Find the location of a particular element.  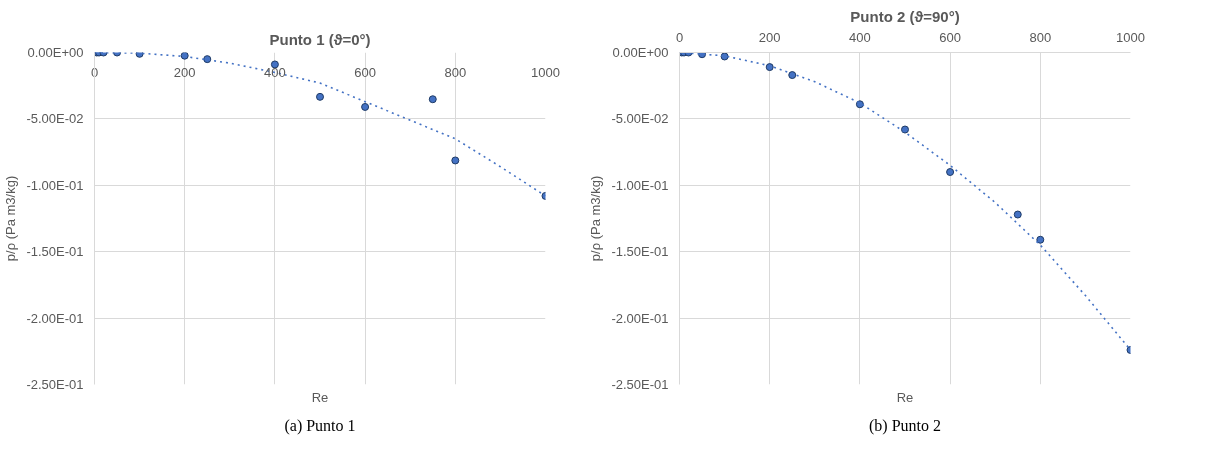

chart-title: Punto 1 (ϑ=0°) is located at coordinates (320, 39).